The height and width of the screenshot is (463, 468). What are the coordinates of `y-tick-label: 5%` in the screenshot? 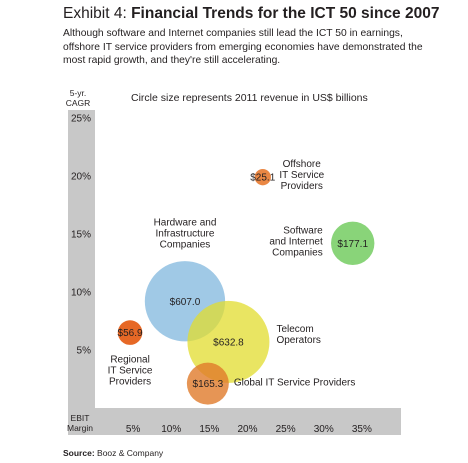 It's located at (84, 351).